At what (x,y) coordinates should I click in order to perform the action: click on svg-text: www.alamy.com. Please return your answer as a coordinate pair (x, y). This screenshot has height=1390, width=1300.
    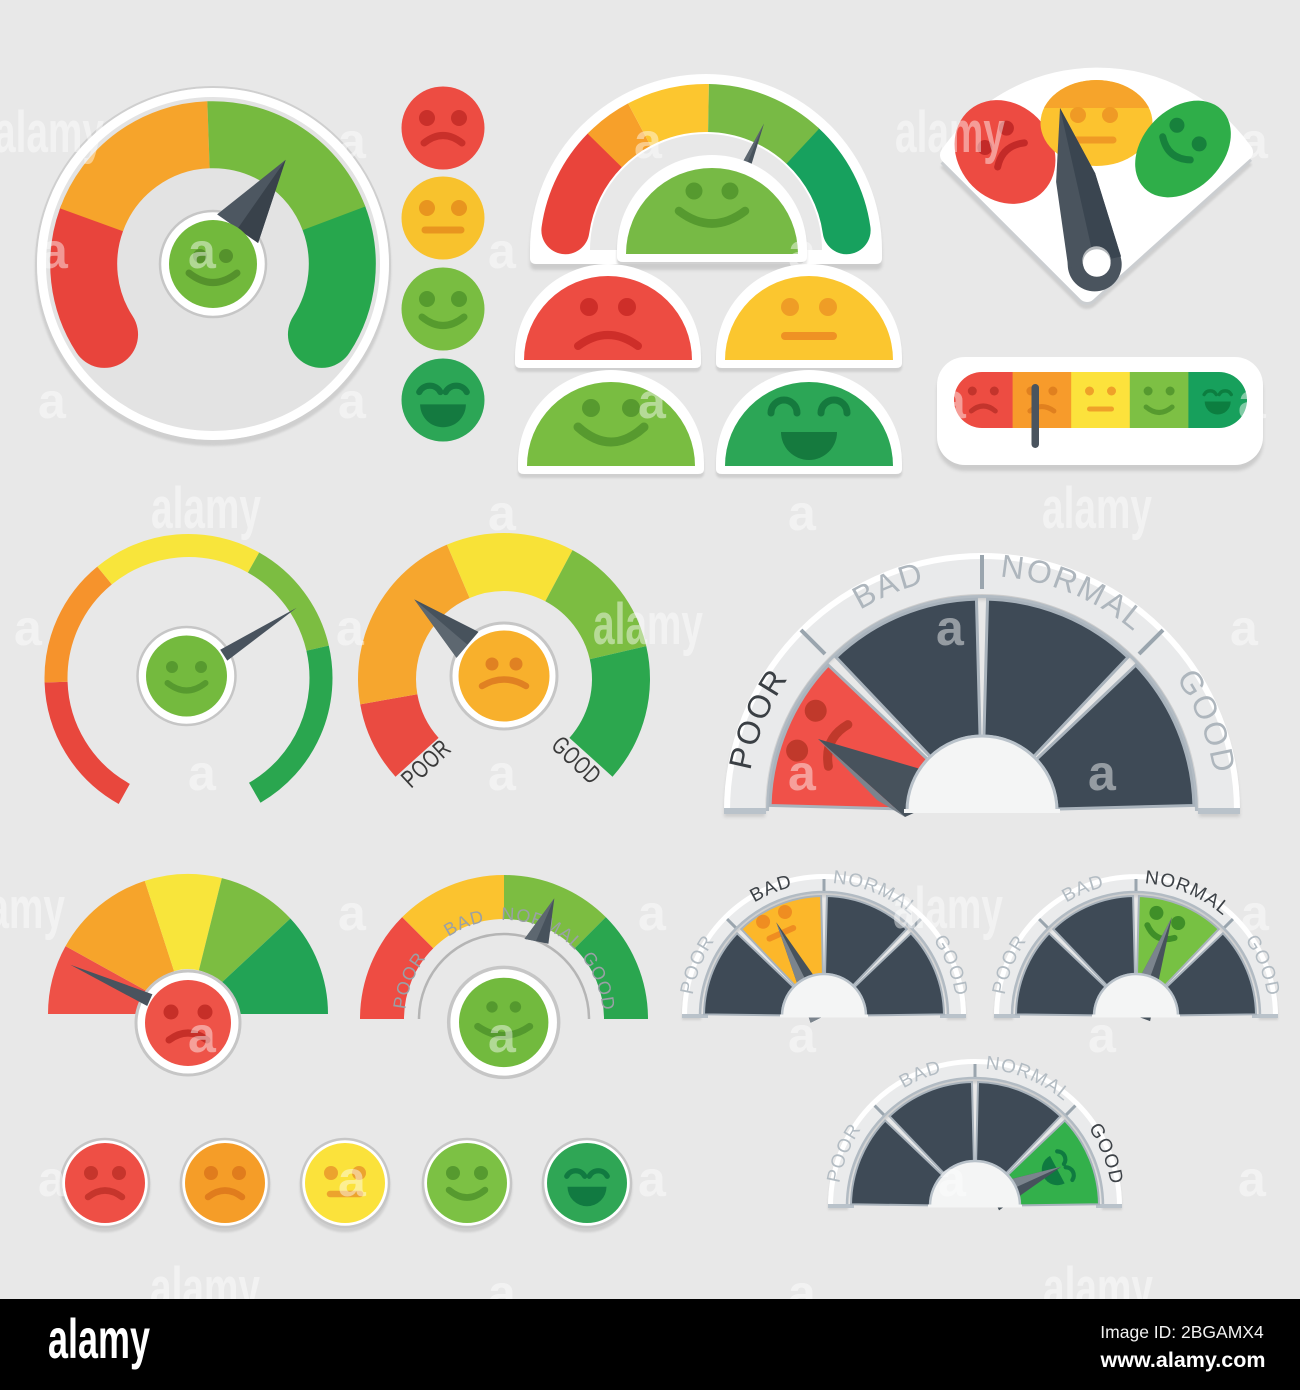
    Looking at the image, I should click on (1183, 1360).